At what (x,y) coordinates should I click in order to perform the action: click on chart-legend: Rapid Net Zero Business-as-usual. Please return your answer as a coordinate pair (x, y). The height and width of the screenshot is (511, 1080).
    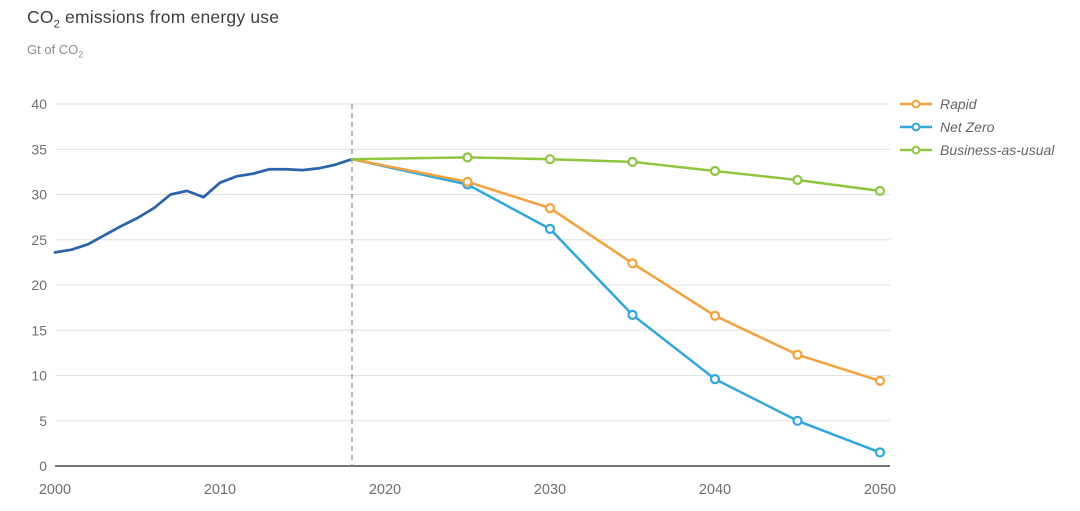
    Looking at the image, I should click on (976, 126).